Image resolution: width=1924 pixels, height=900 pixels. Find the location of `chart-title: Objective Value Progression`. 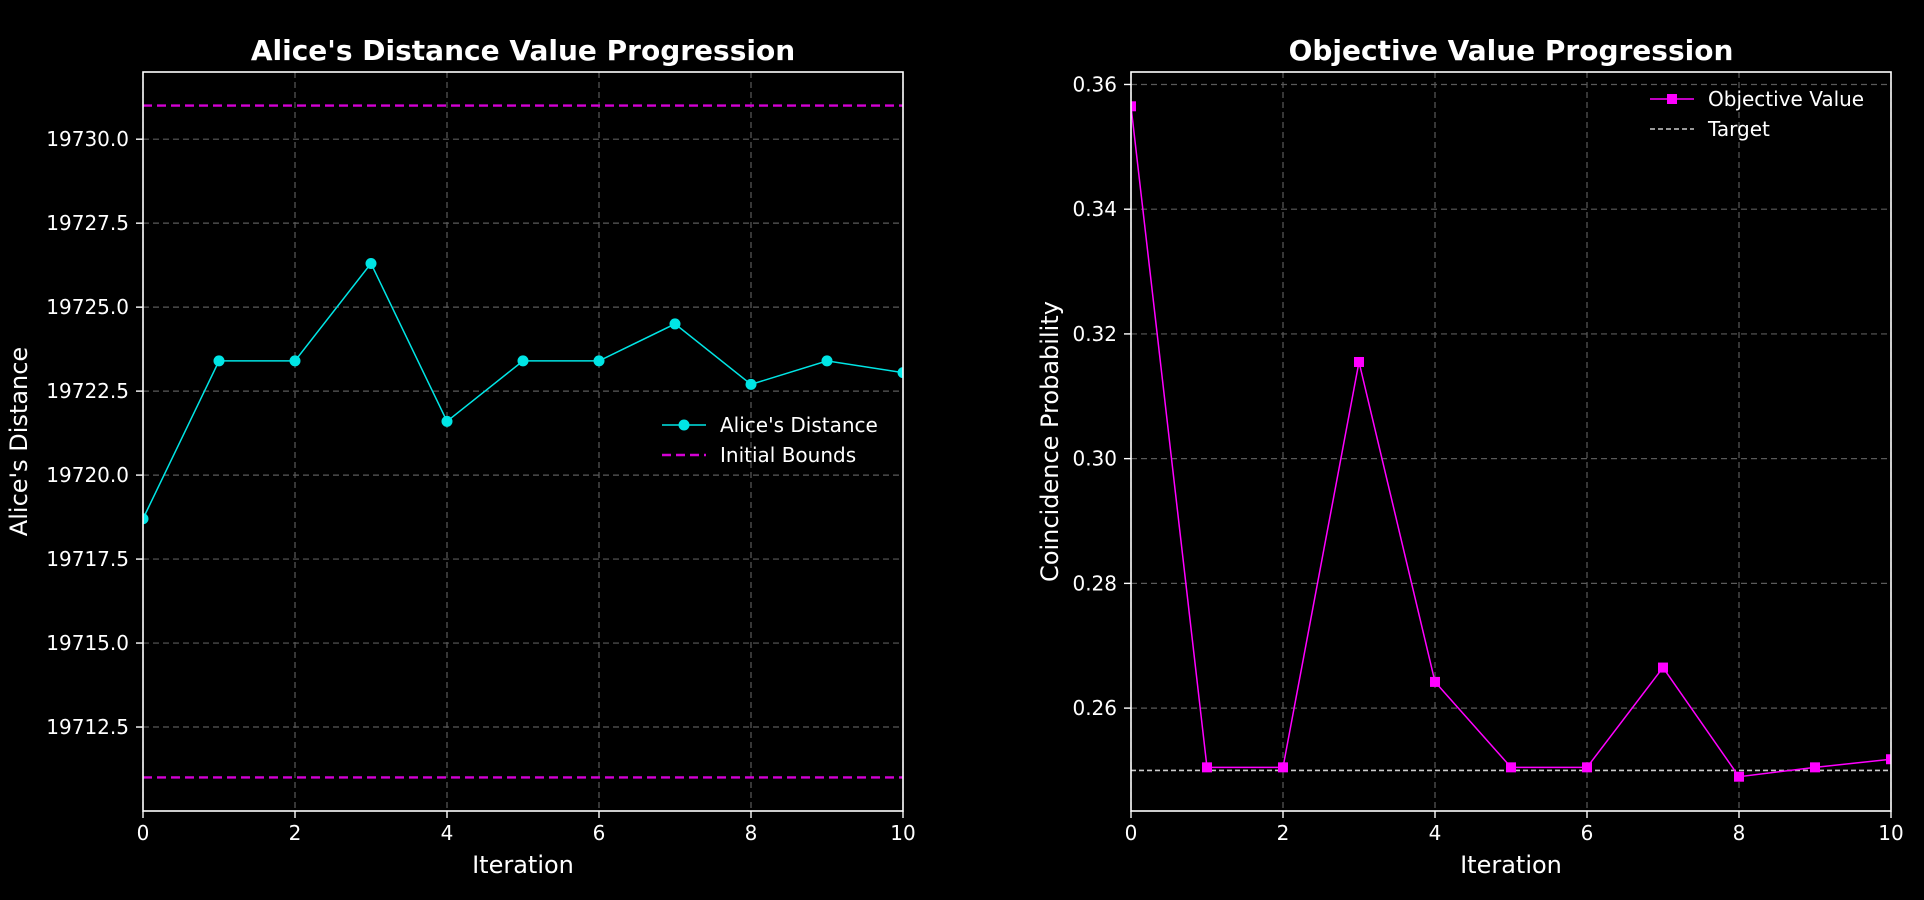

chart-title: Objective Value Progression is located at coordinates (1511, 50).